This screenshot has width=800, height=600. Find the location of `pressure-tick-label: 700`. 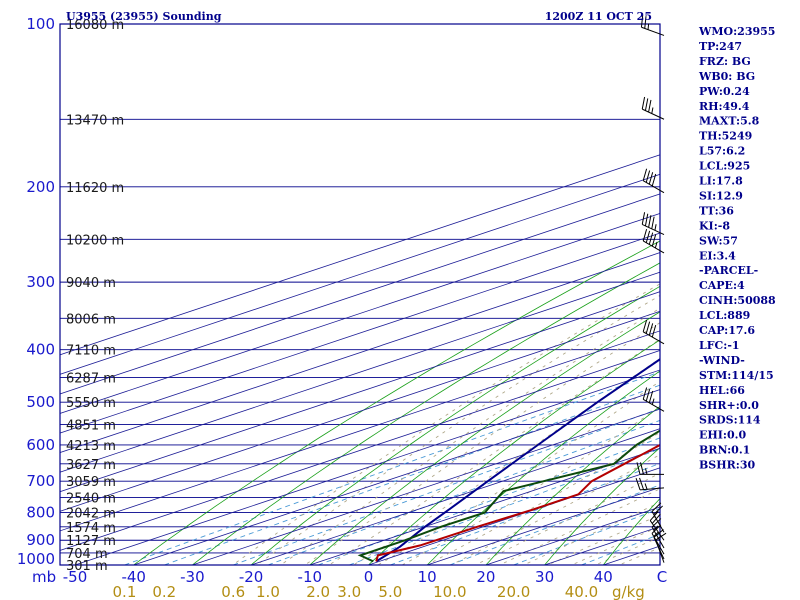

pressure-tick-label: 700 is located at coordinates (40, 481).